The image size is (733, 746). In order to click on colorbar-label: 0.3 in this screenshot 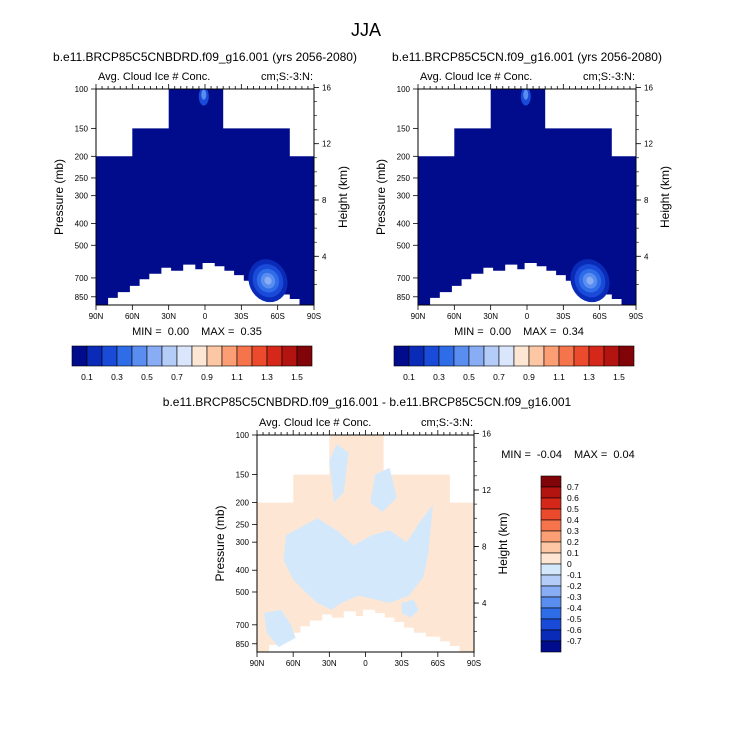, I will do `click(573, 531)`.